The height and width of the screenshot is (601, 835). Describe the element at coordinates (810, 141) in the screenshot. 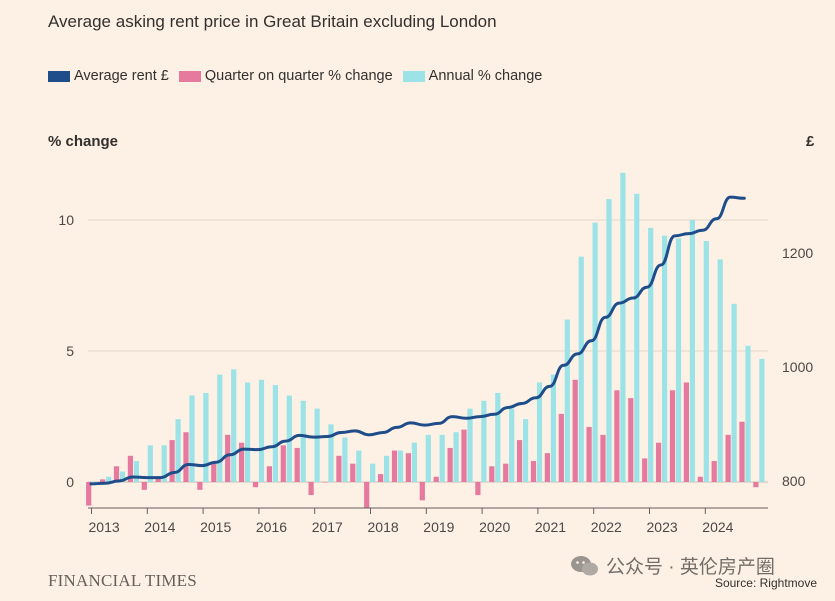

I see `right-axis-title: £` at that location.